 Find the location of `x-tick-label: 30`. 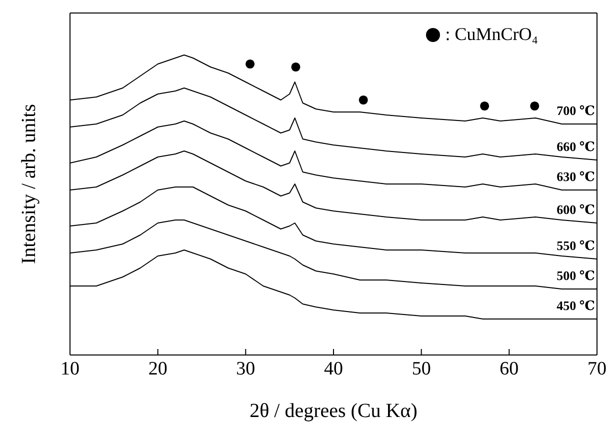

x-tick-label: 30 is located at coordinates (246, 369).